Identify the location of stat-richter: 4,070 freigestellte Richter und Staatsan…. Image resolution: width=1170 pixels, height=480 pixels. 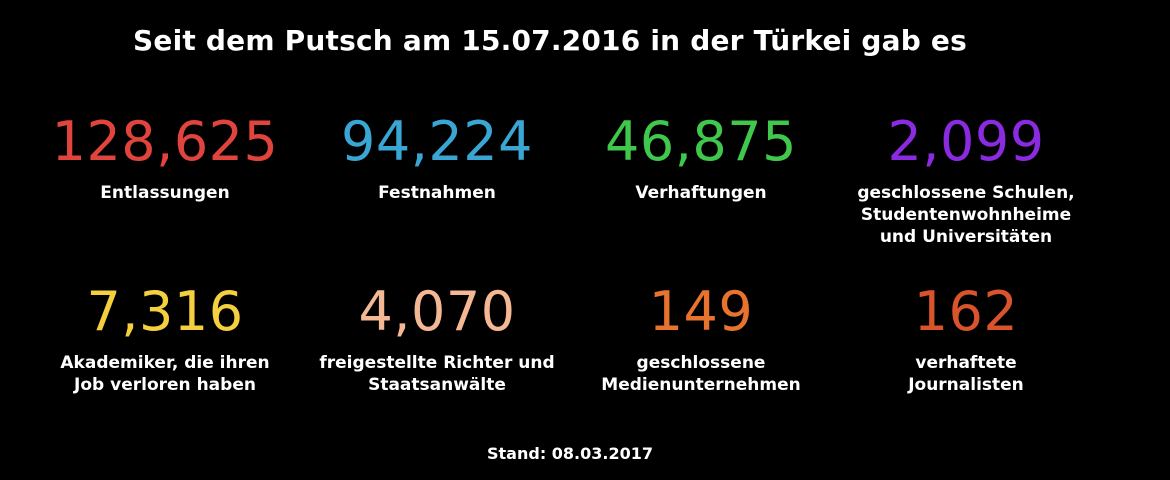
(437, 339).